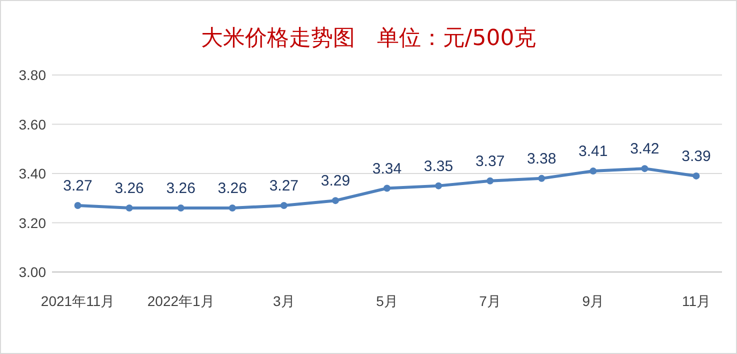  I want to click on y-tick-label: 3.80, so click(32, 75).